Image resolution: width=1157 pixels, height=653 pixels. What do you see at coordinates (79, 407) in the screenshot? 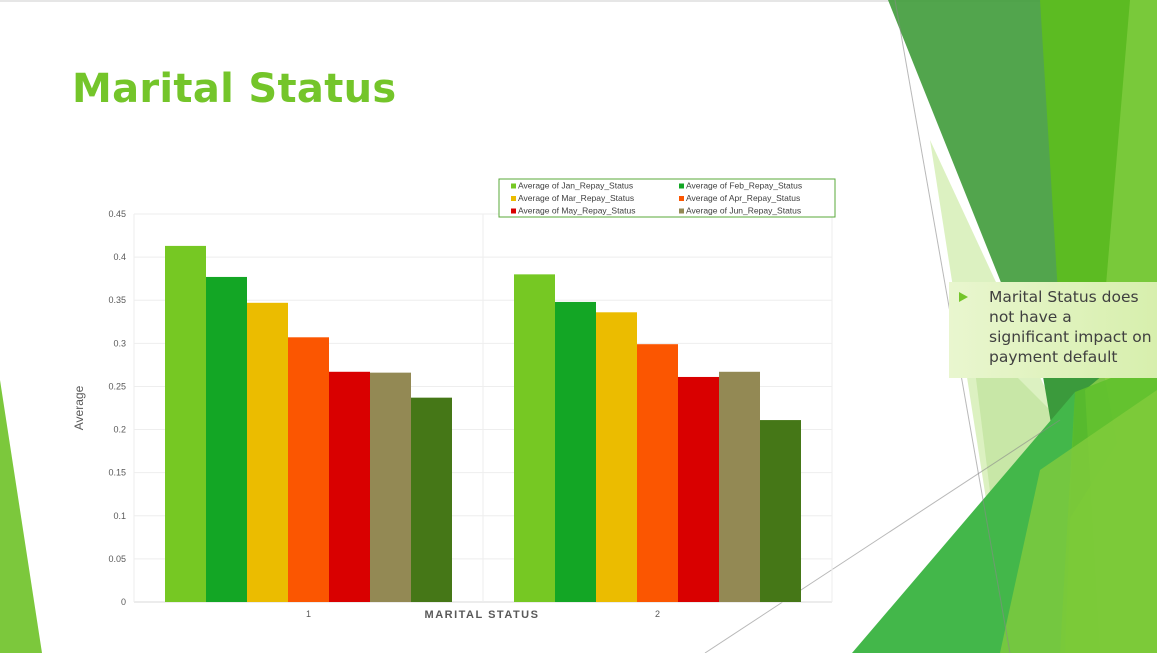
I see `y-axis-label: Average` at bounding box center [79, 407].